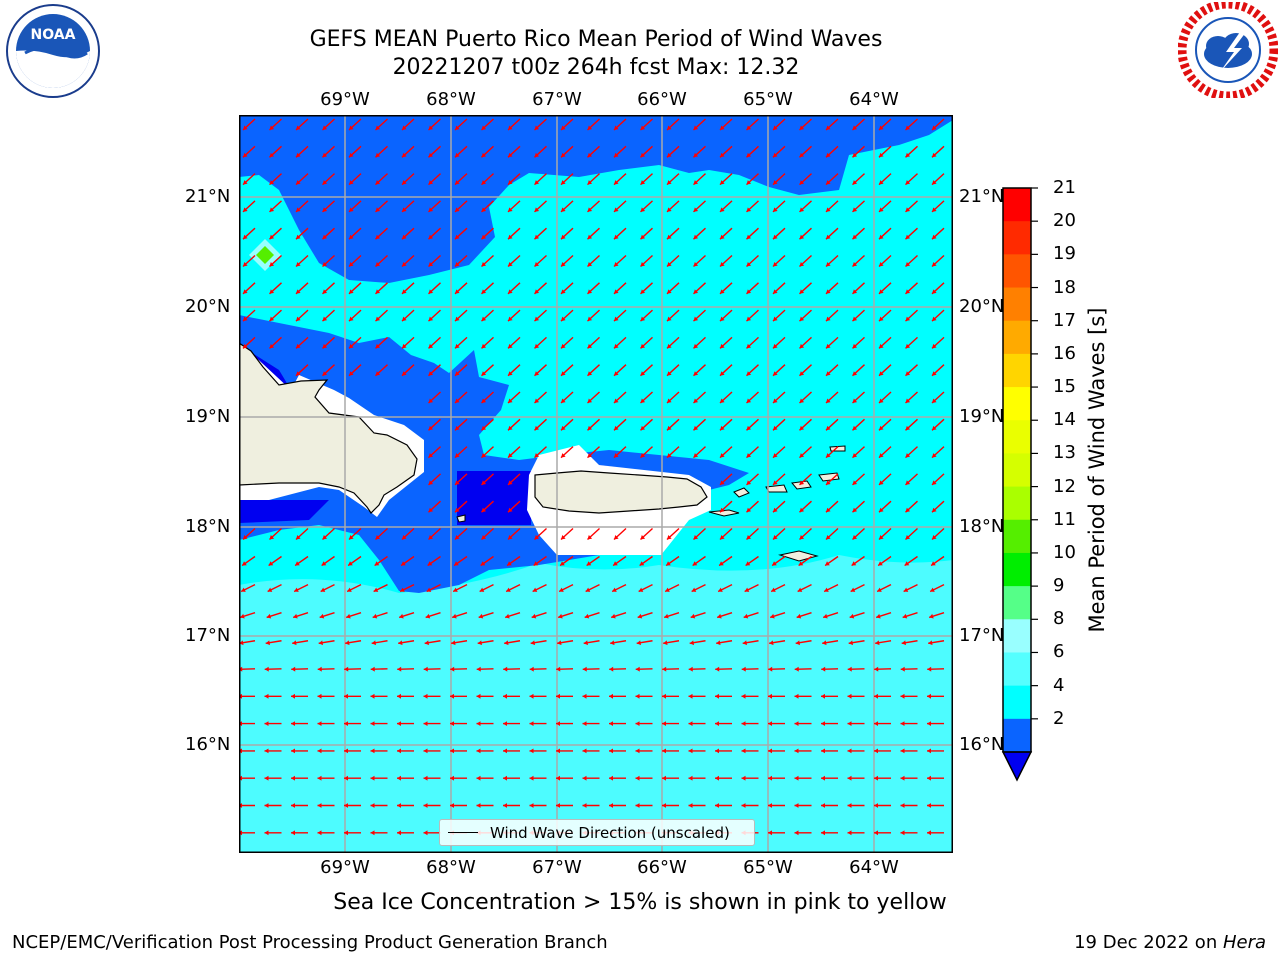 This screenshot has width=1280, height=960. What do you see at coordinates (265, 255) in the screenshot?
I see `wave-period-hotspot-inner` at bounding box center [265, 255].